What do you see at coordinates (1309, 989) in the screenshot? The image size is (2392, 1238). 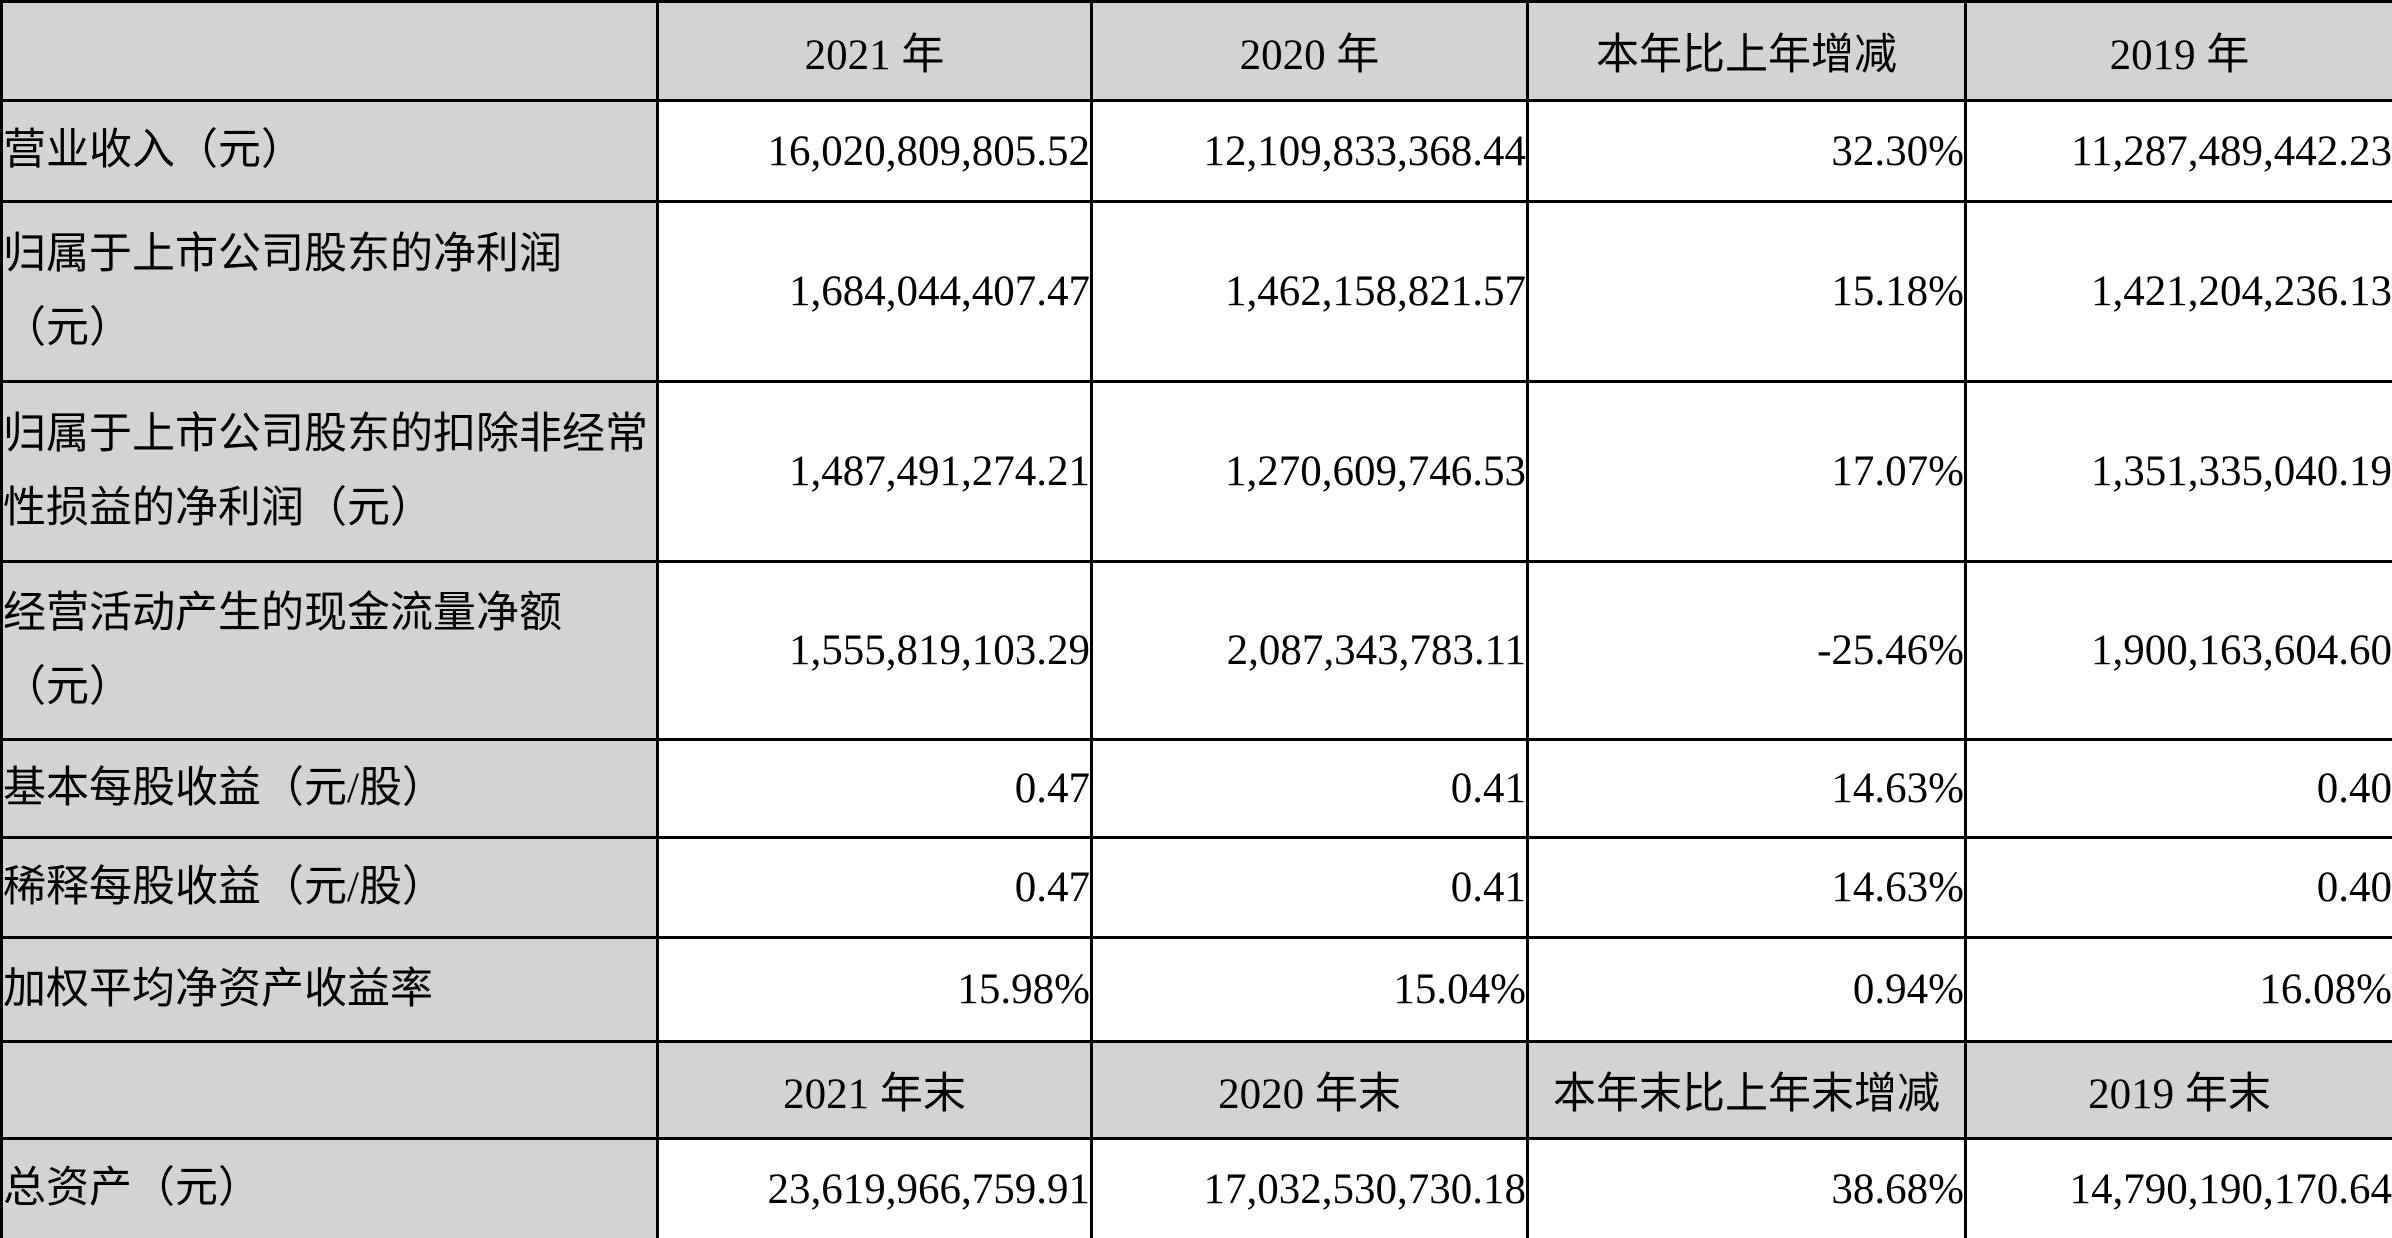 I see `value-2020: 15.04%` at bounding box center [1309, 989].